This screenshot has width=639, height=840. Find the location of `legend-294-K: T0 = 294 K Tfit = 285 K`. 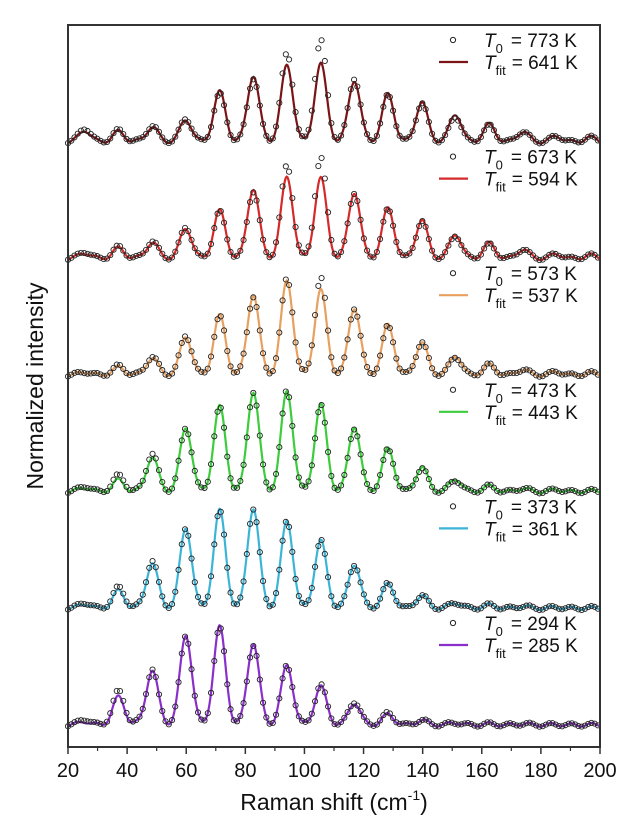

legend-294-K: T0 = 294 K Tfit = 285 K is located at coordinates (508, 637).